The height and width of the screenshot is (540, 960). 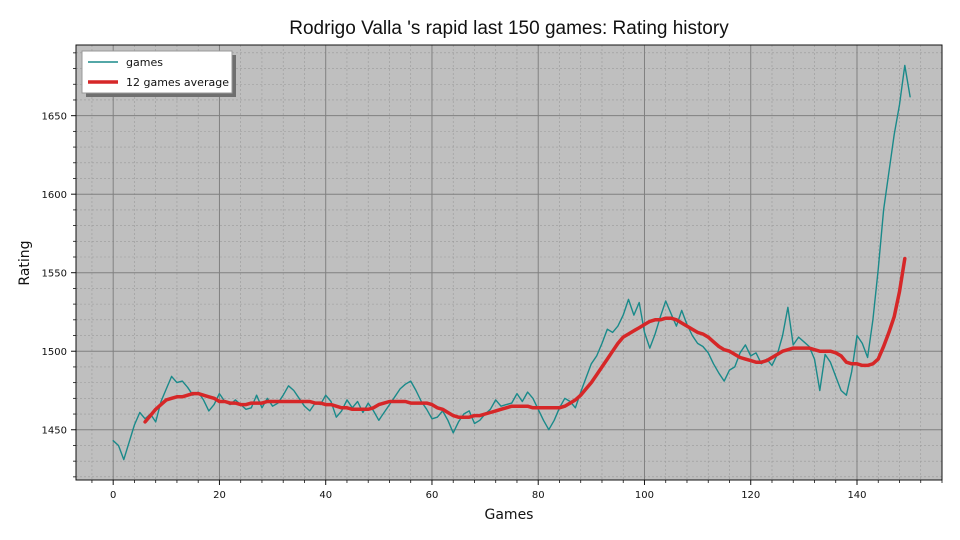 What do you see at coordinates (856, 495) in the screenshot?
I see `x-tick-label: 140` at bounding box center [856, 495].